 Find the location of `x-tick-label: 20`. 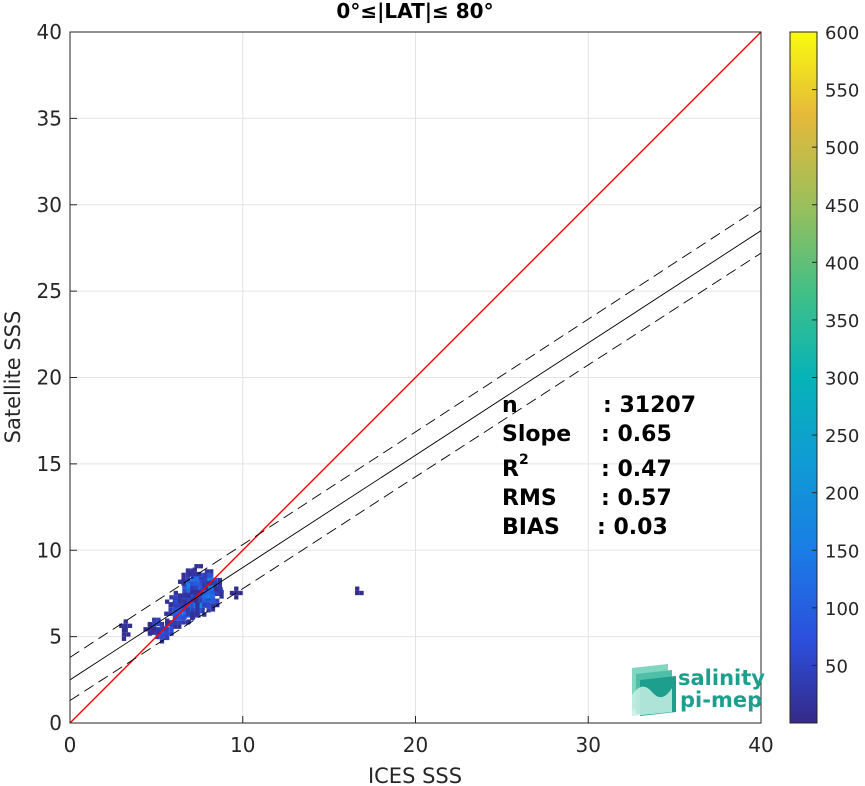

x-tick-label: 20 is located at coordinates (415, 745).